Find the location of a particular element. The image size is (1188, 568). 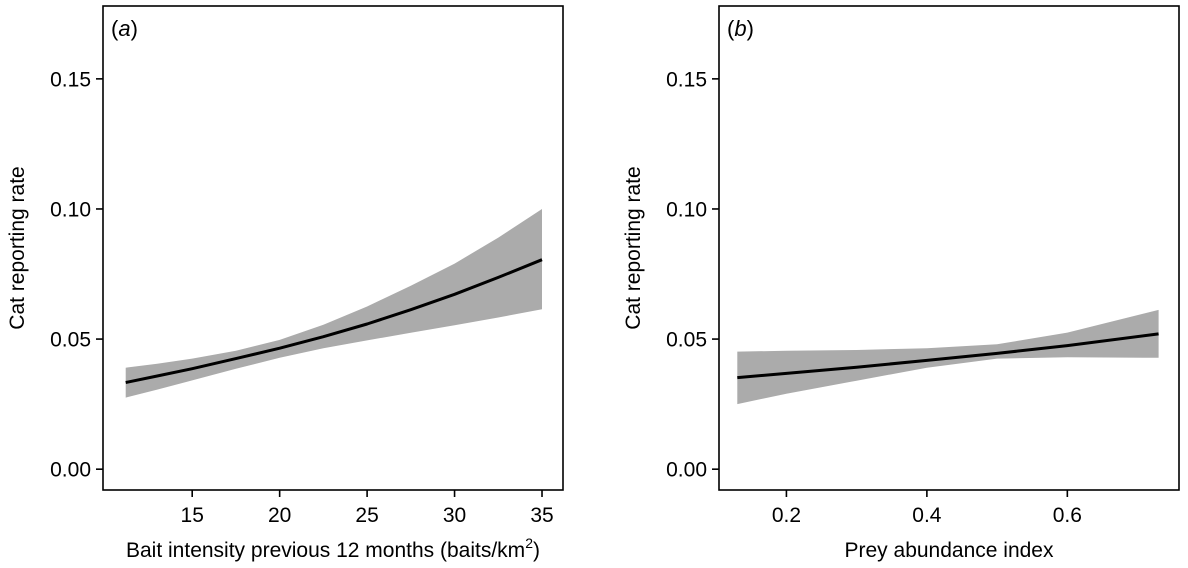

x-tick-label: 30 is located at coordinates (454, 515).